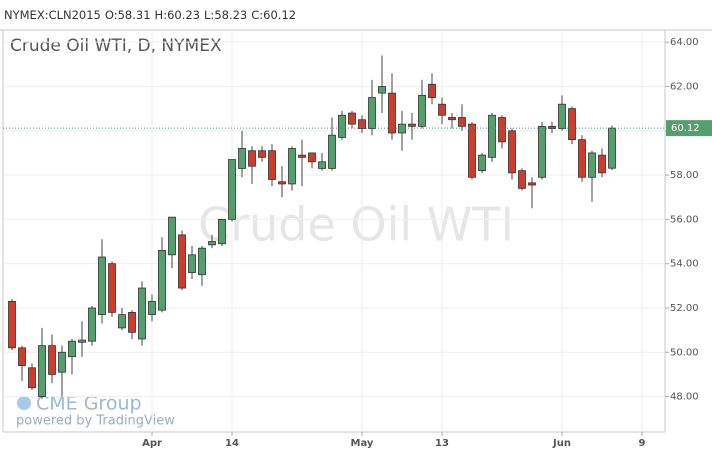  I want to click on y-tick-label: 52.00, so click(684, 308).